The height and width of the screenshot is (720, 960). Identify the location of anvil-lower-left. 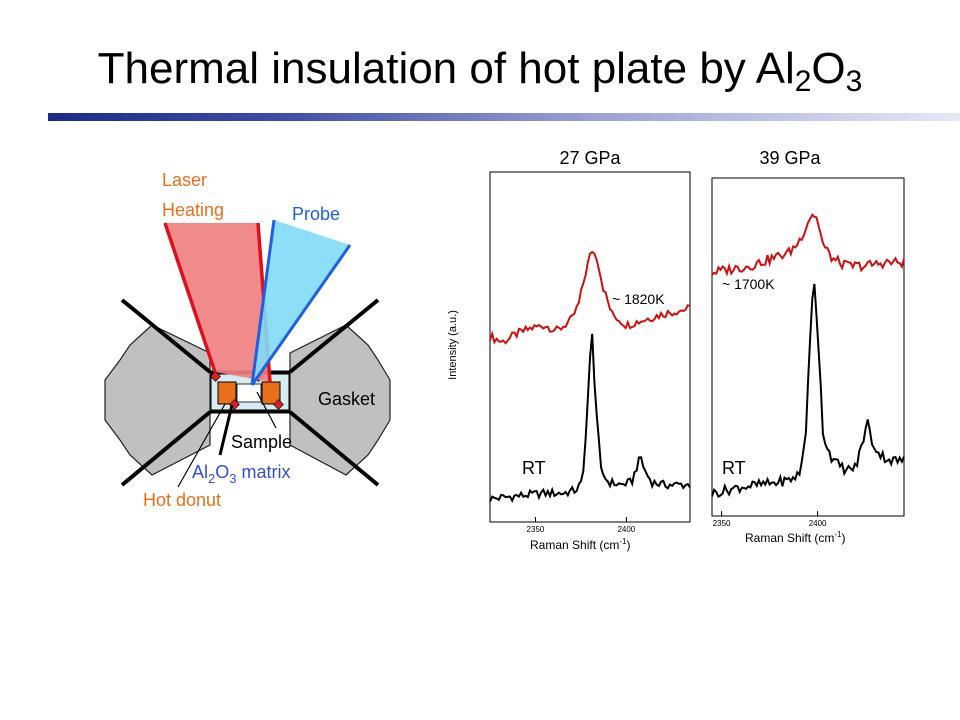
(166, 448).